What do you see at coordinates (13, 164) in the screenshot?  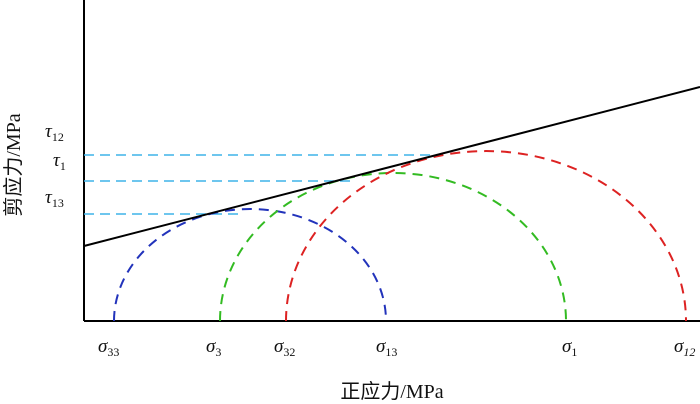 I see `y-axis-title: 剪应力/MPa` at bounding box center [13, 164].